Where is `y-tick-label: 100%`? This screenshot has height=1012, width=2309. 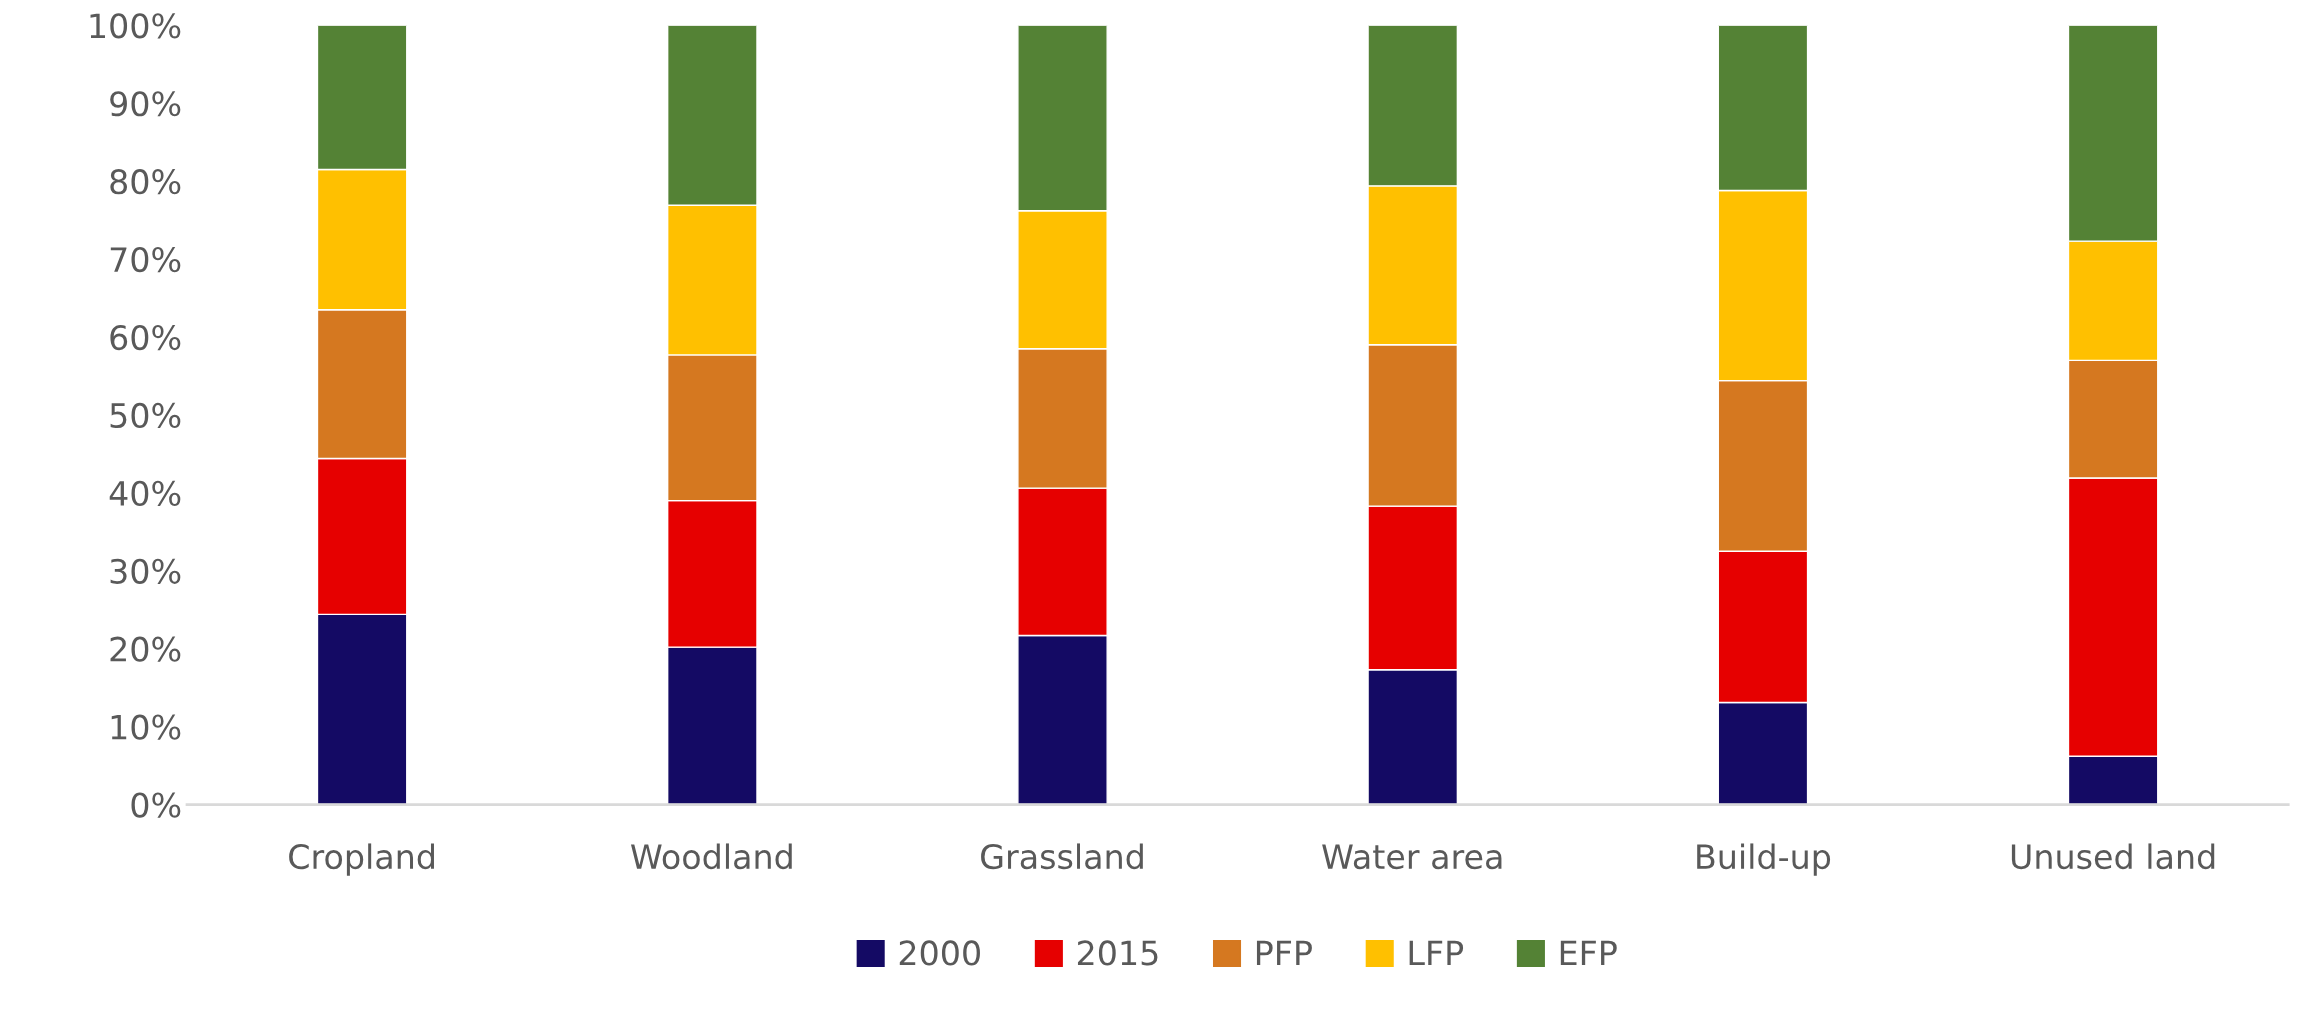 y-tick-label: 100% is located at coordinates (135, 26).